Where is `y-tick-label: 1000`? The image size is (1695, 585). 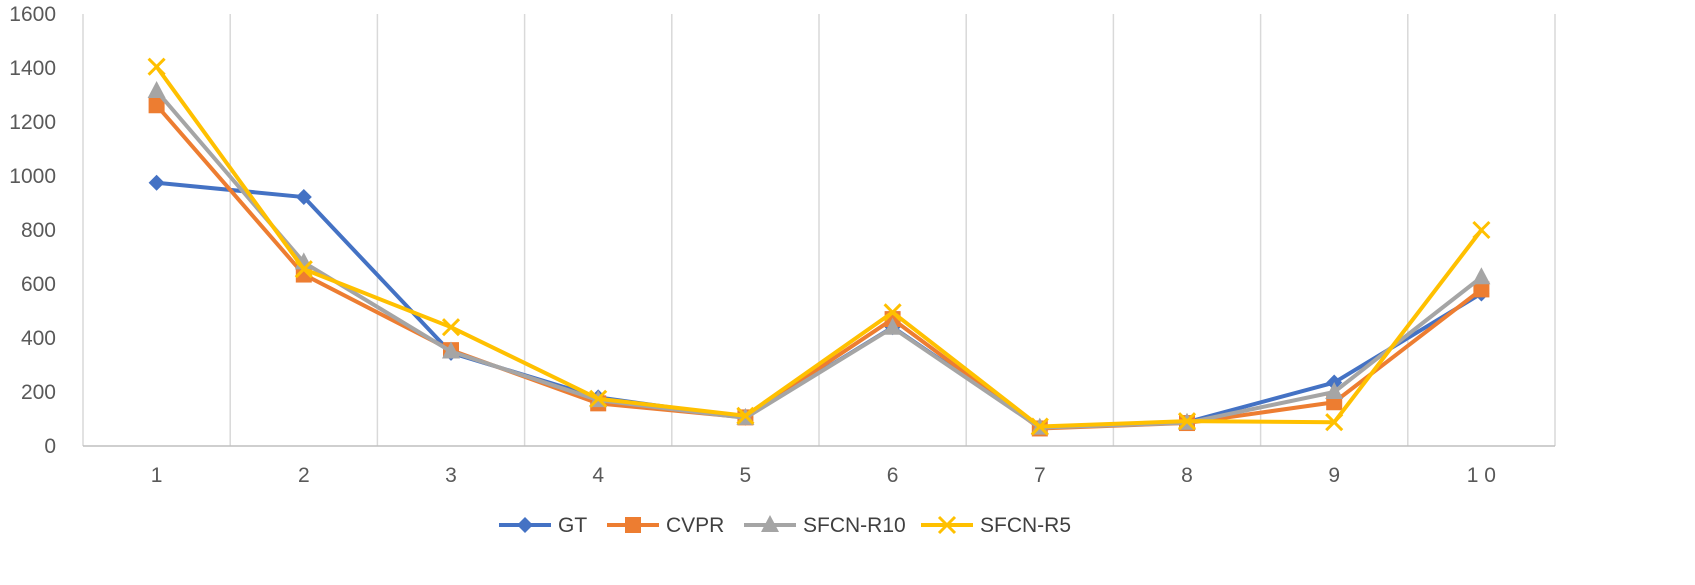 y-tick-label: 1000 is located at coordinates (32, 176).